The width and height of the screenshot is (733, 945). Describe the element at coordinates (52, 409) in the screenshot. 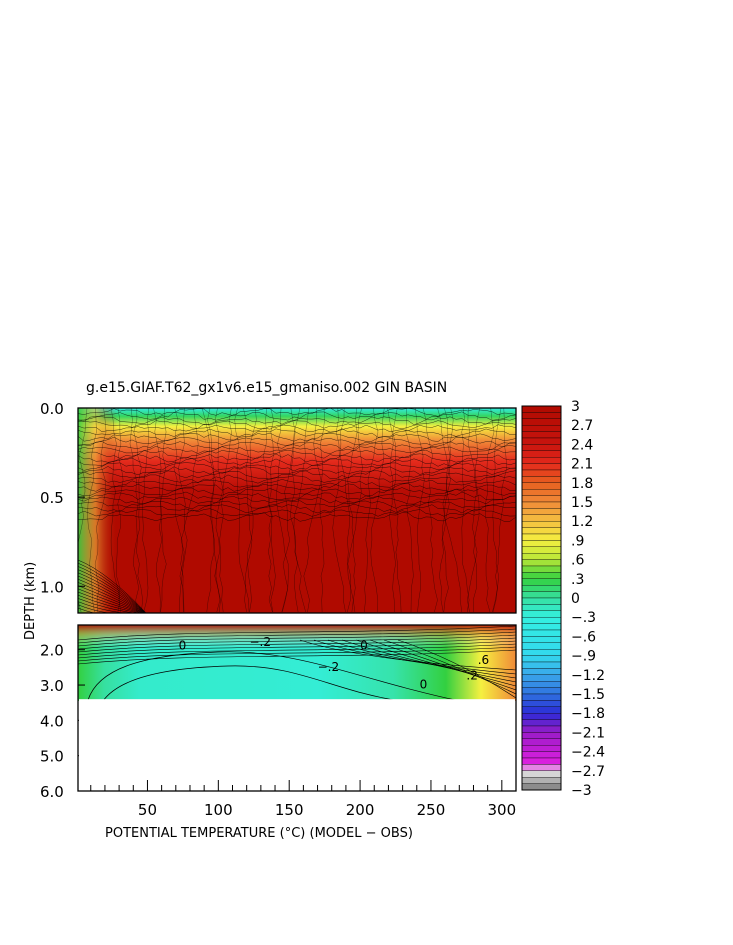

I see `y-tick-label: 0.0` at that location.